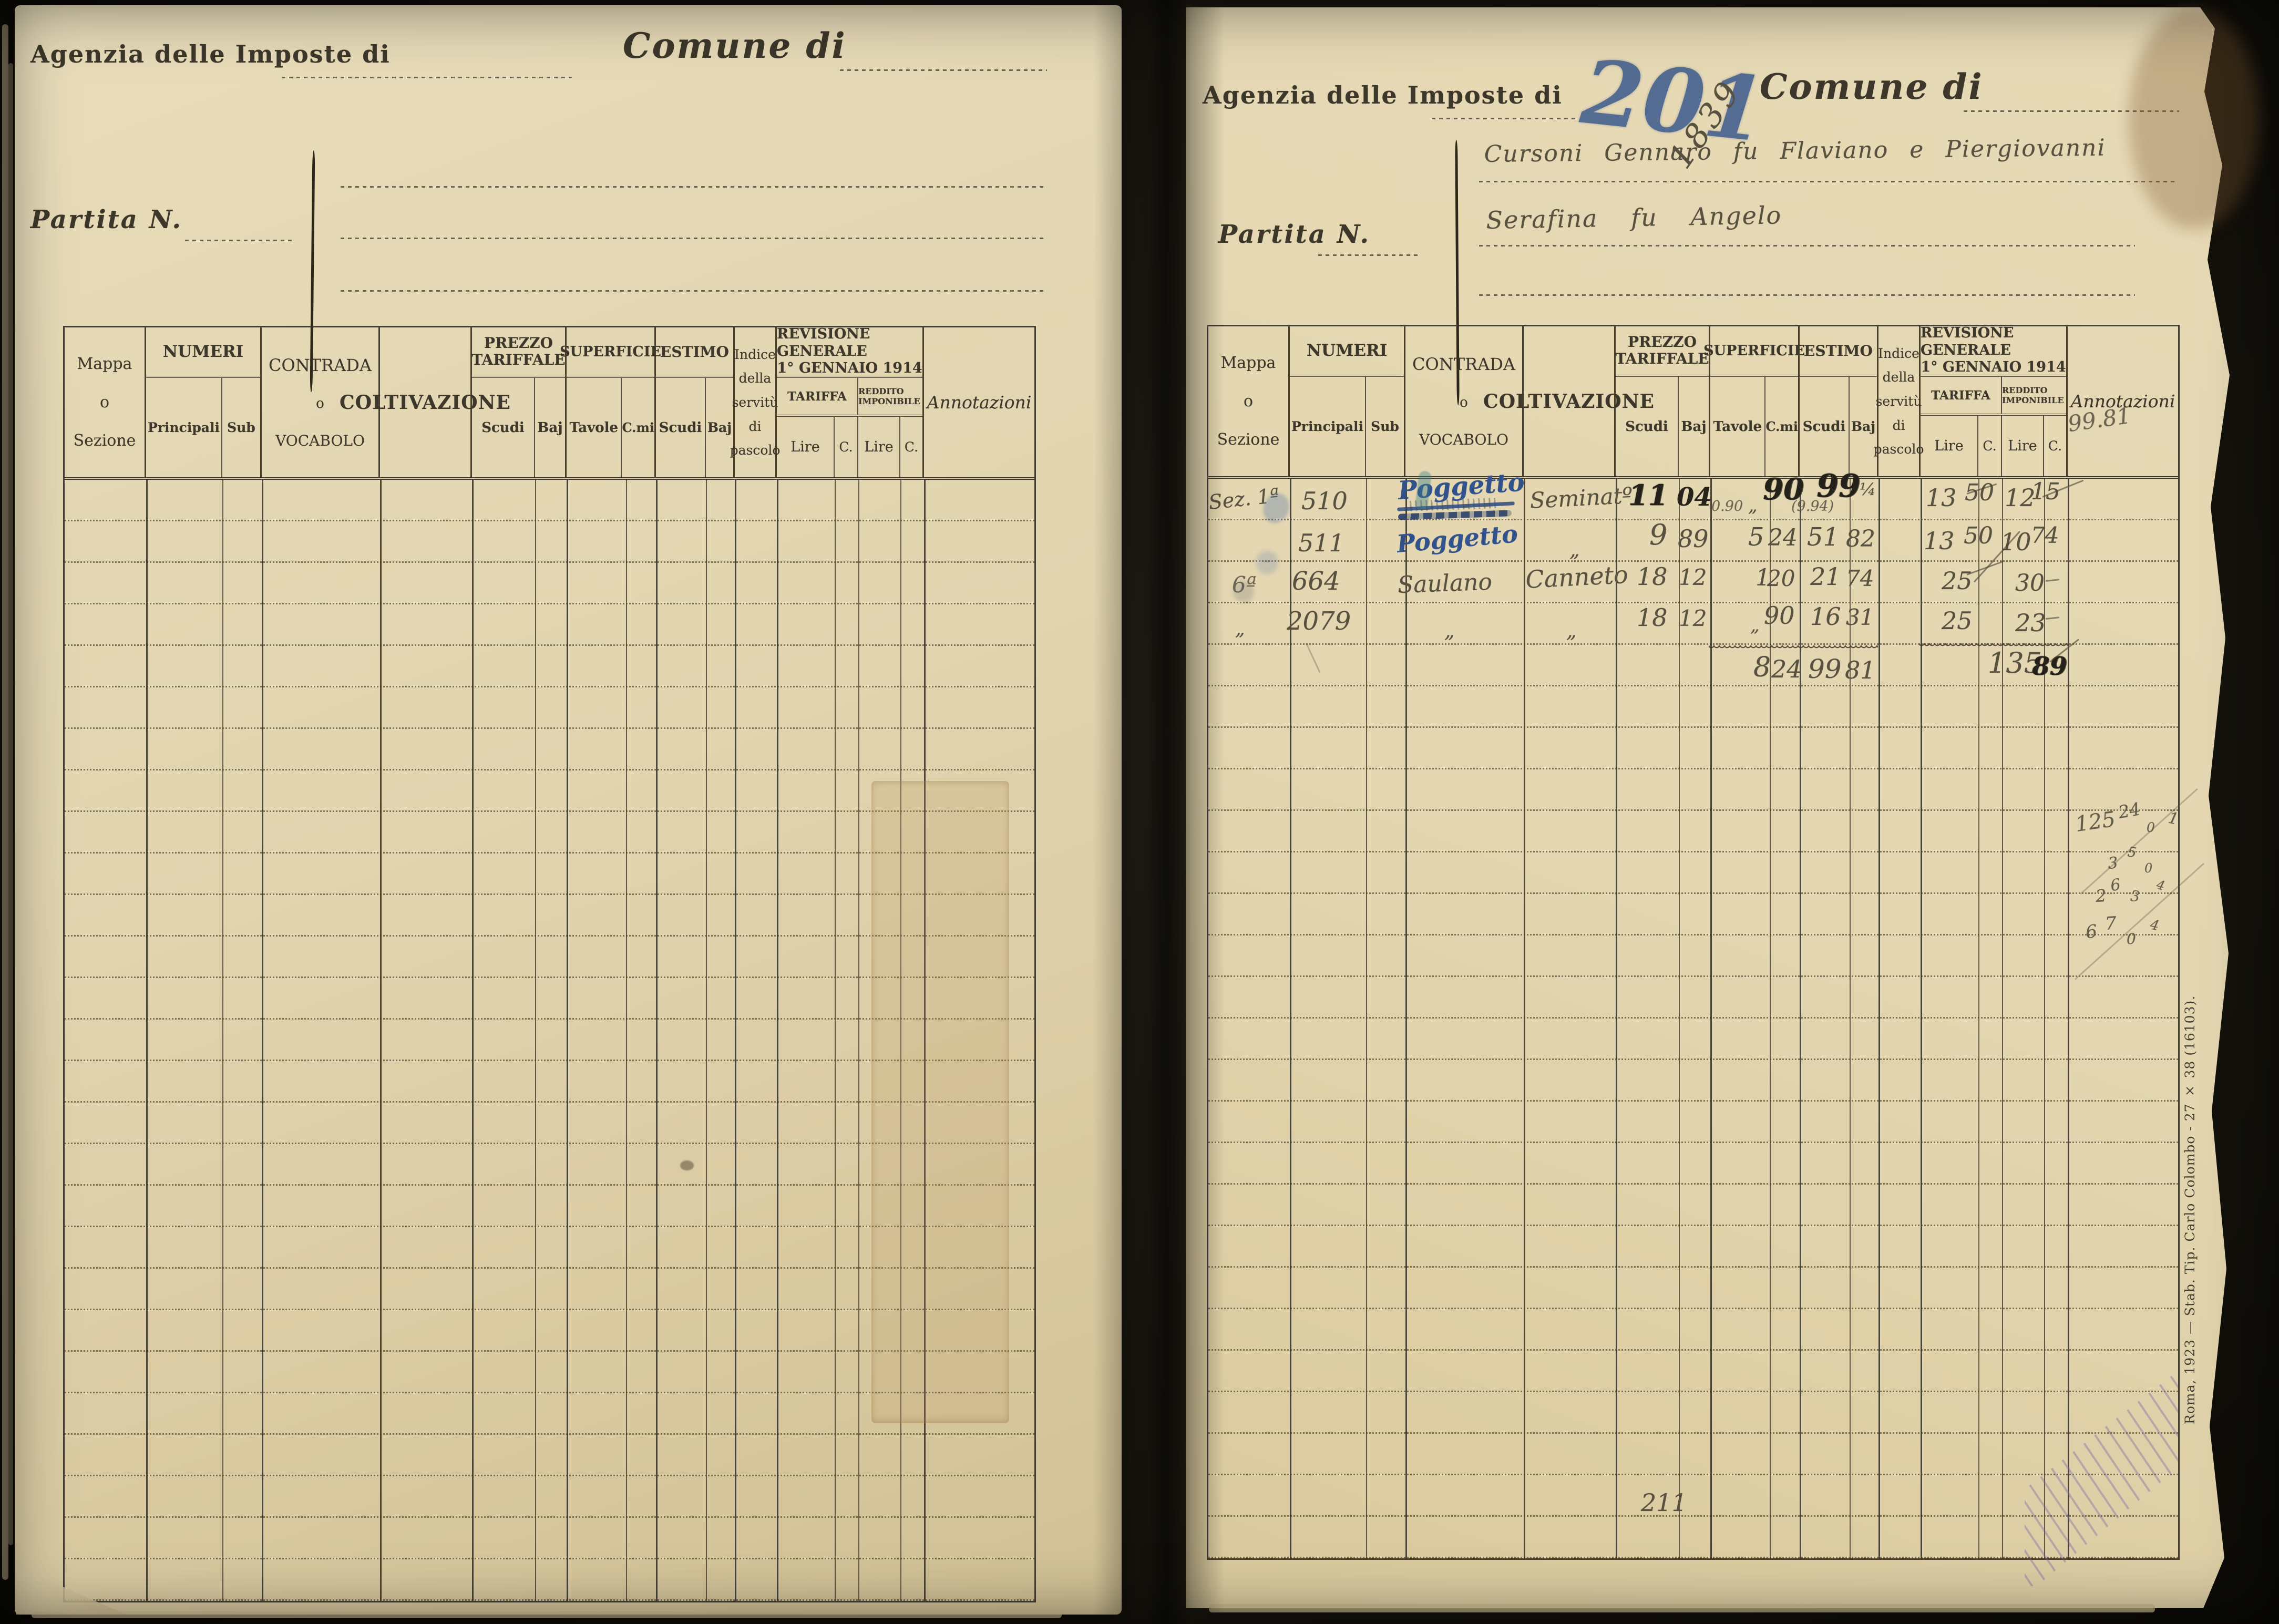 The image size is (2279, 1624). Describe the element at coordinates (1779, 615) in the screenshot. I see `cell-sup-cmi-r4: 90` at that location.